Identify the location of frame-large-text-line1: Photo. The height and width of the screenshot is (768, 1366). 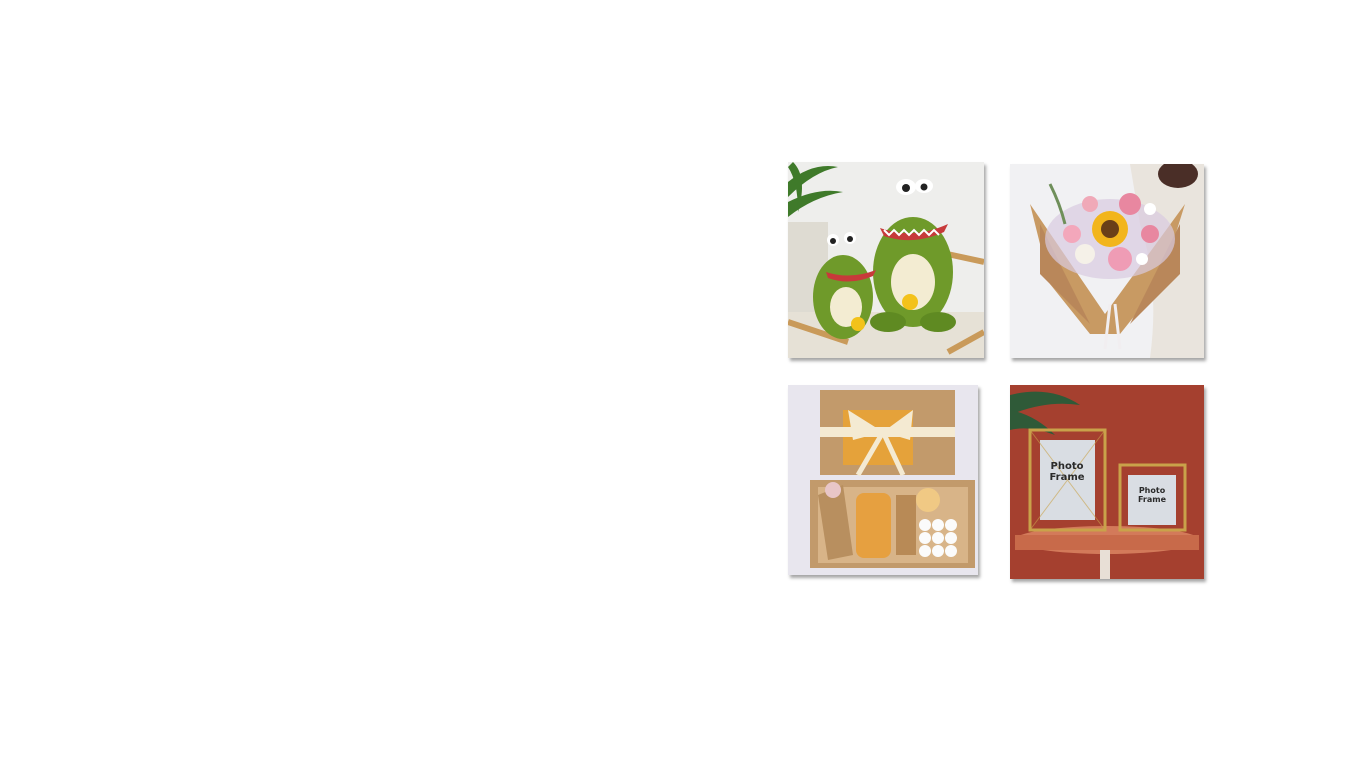
(1067, 466).